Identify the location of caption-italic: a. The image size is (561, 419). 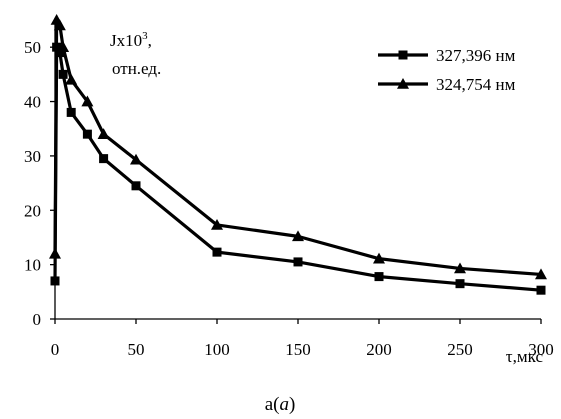
(284, 404).